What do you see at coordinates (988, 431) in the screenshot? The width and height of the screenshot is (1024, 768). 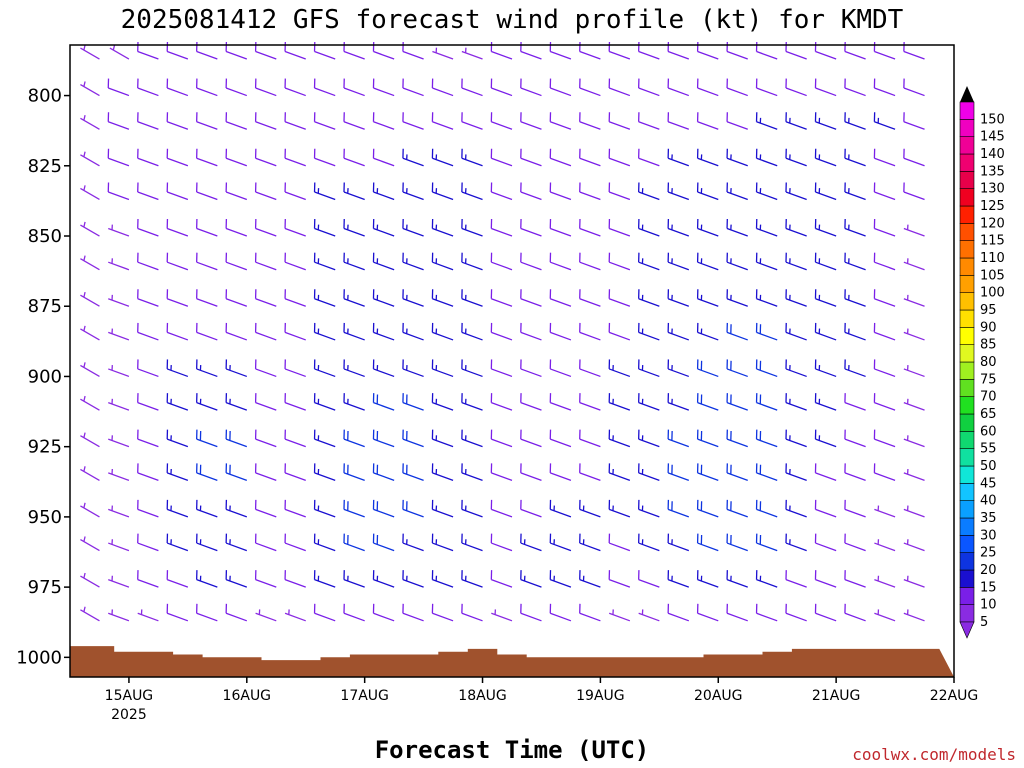 I see `colorbar-label: 60` at bounding box center [988, 431].